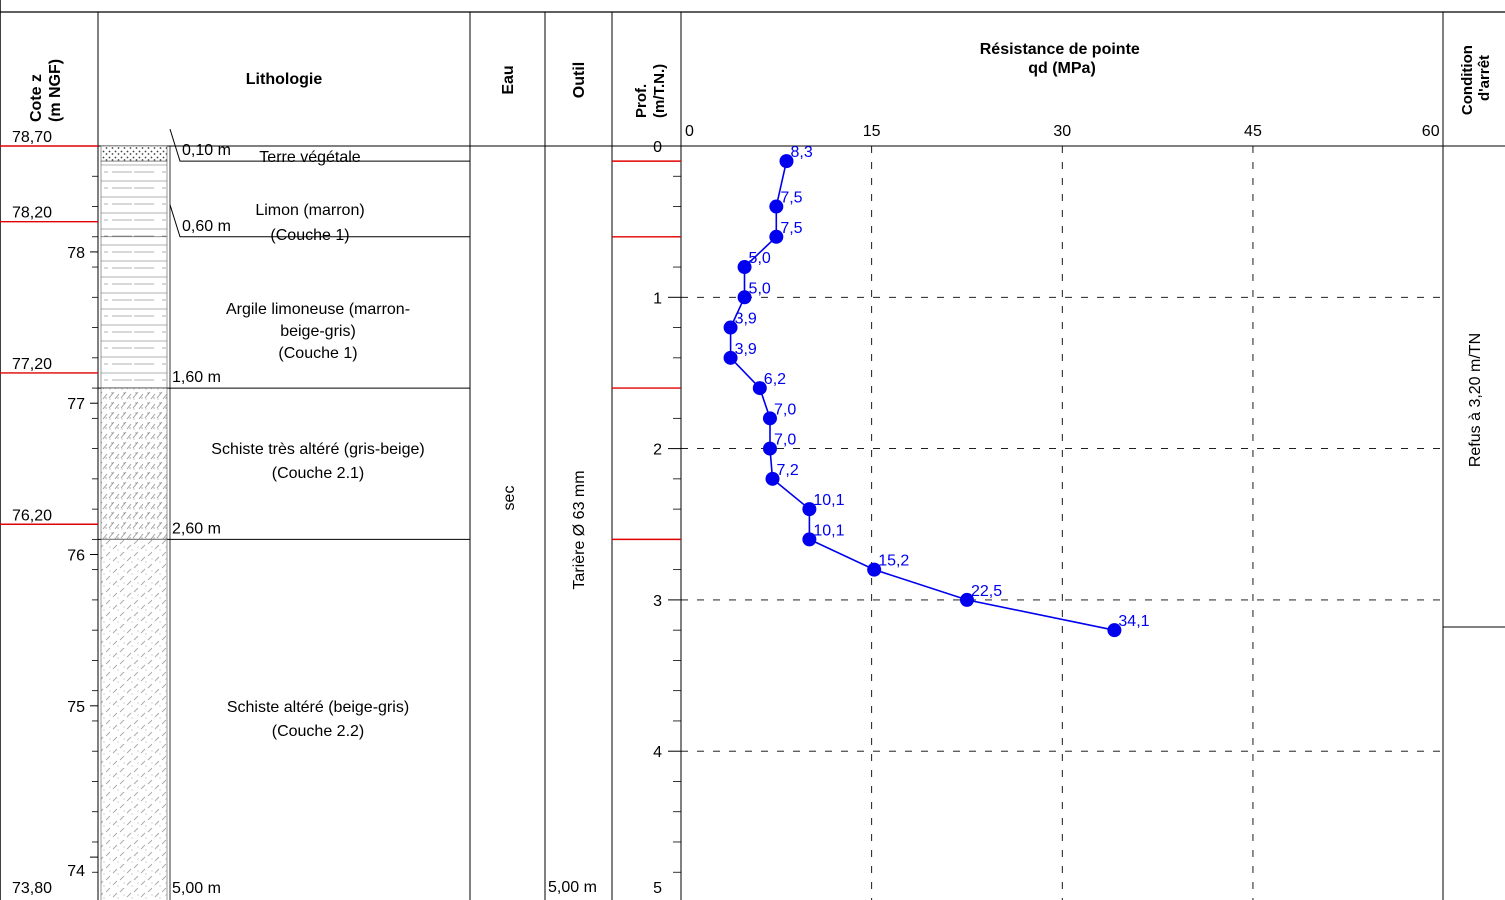 Image resolution: width=1505 pixels, height=900 pixels. Describe the element at coordinates (76, 556) in the screenshot. I see `elevation-tick-label: 76` at that location.